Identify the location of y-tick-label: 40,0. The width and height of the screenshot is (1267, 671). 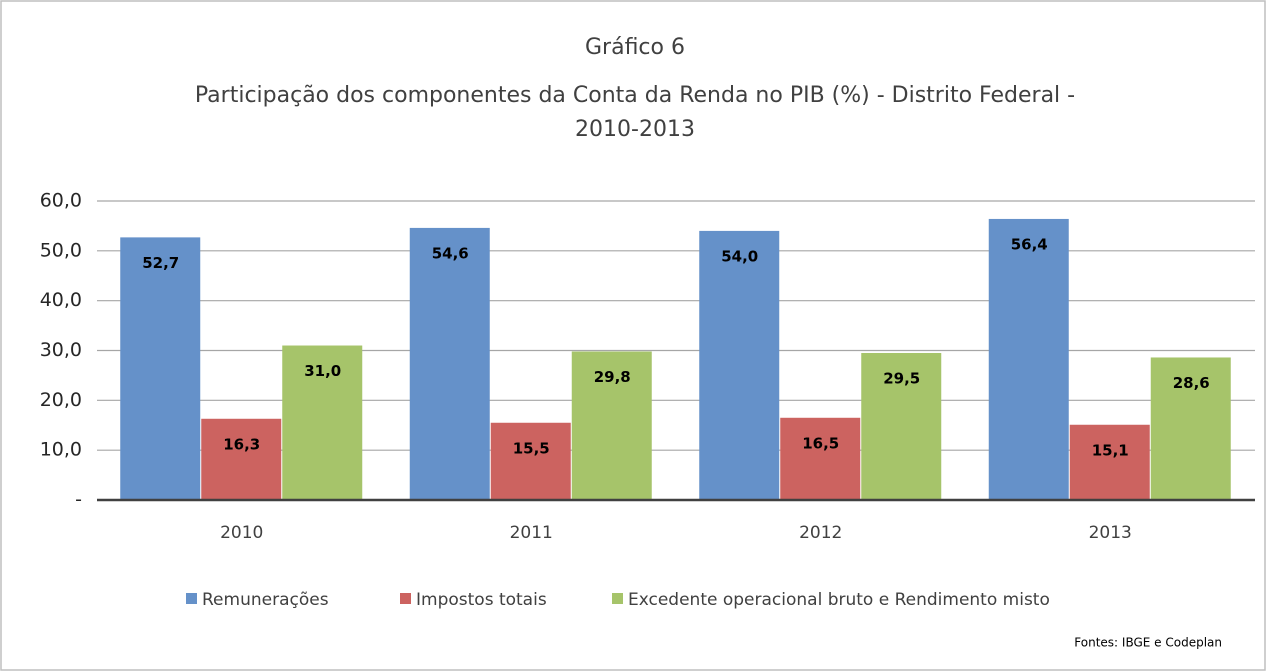
(61, 300).